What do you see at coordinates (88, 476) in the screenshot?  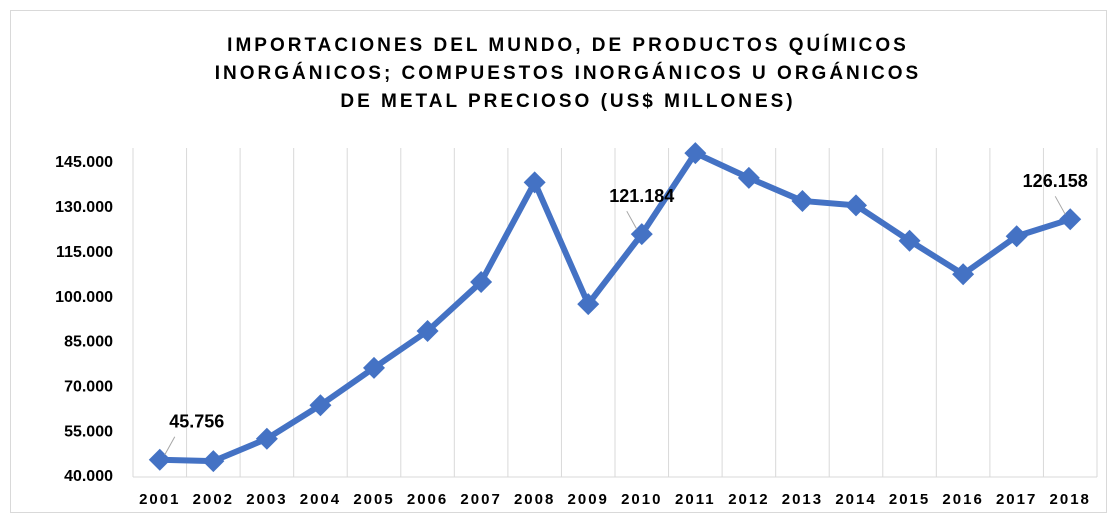 I see `y-tick-label: 40.000` at bounding box center [88, 476].